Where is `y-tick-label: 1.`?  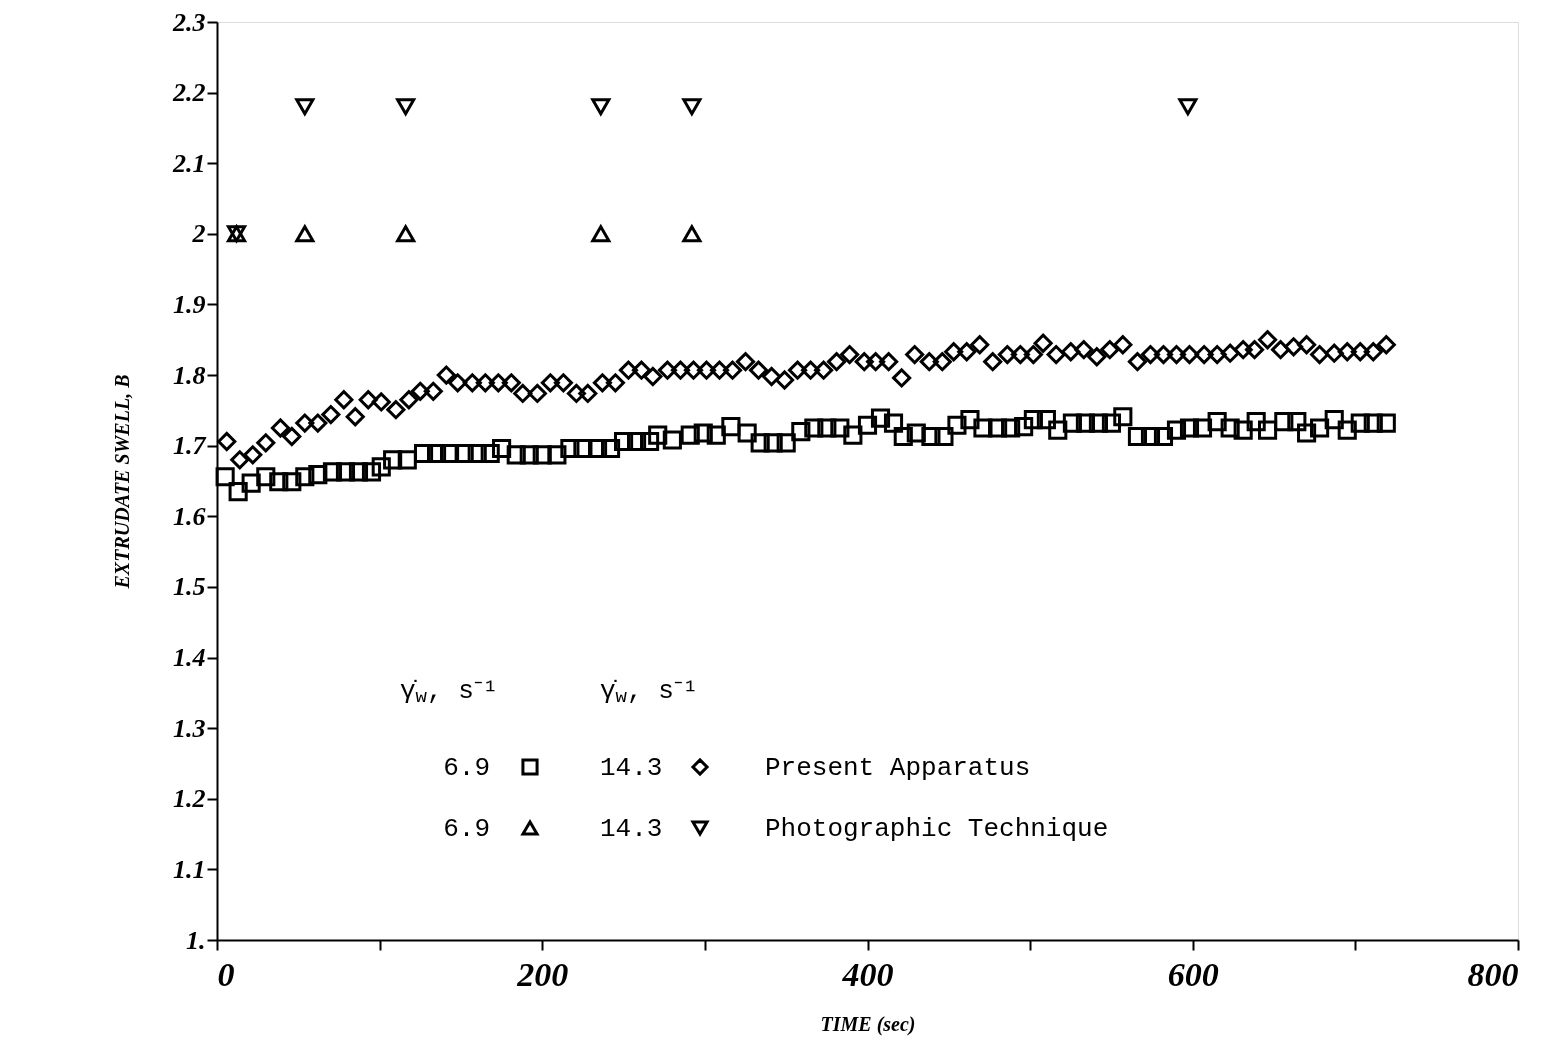 y-tick-label: 1. is located at coordinates (196, 940).